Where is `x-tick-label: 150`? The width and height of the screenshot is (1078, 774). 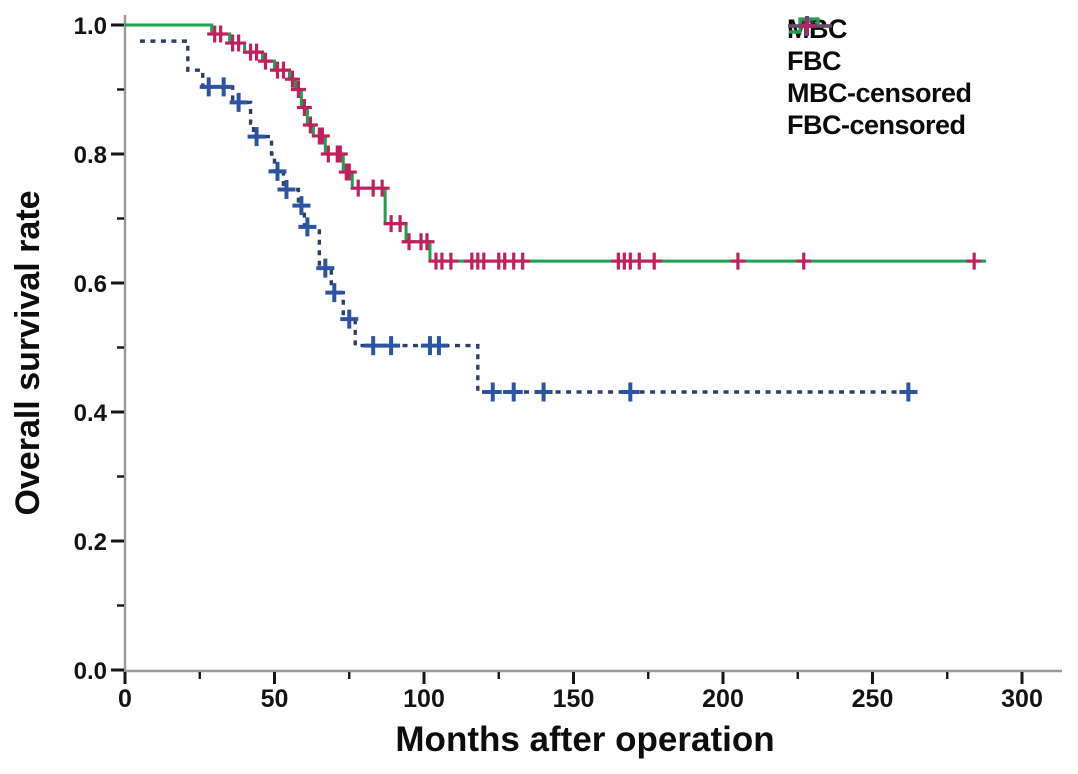
x-tick-label: 150 is located at coordinates (574, 699).